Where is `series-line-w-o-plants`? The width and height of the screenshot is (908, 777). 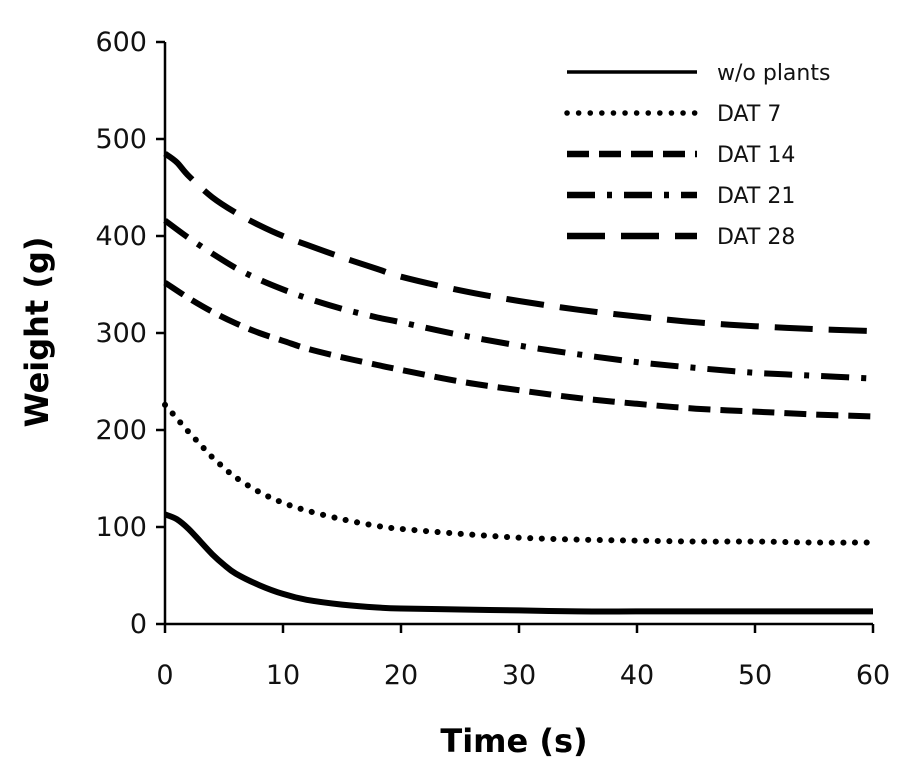
series-line-w-o-plants is located at coordinates (518, 563).